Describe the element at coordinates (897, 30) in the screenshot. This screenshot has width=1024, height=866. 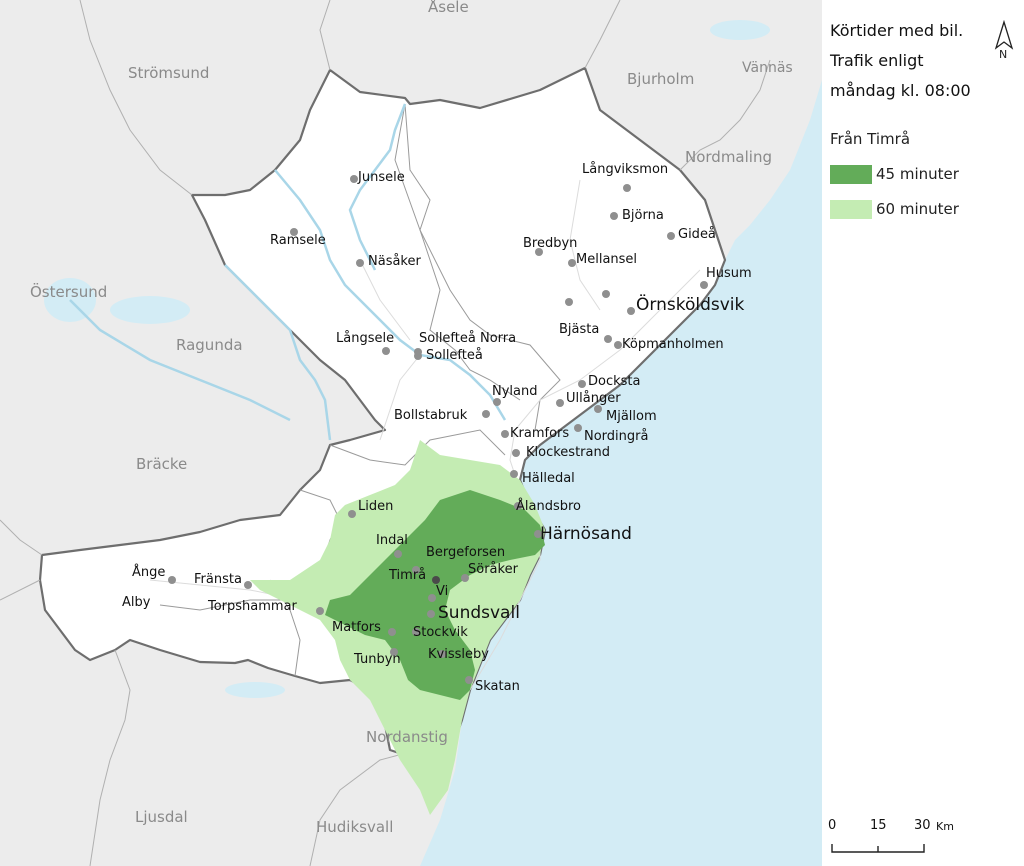
I see `legend-title-line-1: Körtider med bil.` at that location.